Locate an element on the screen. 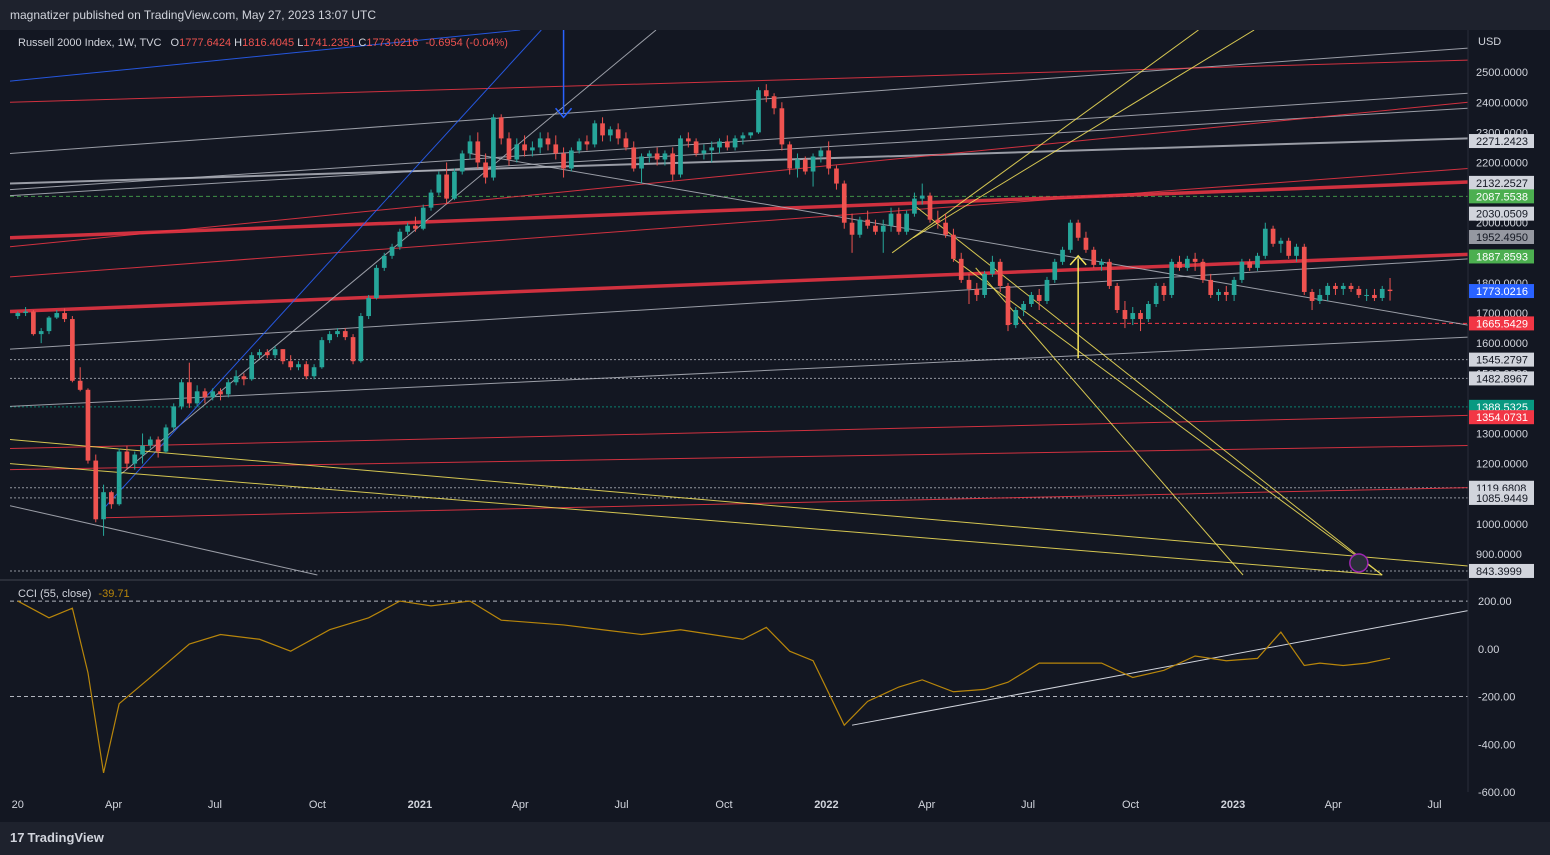 Image resolution: width=1550 pixels, height=855 pixels. time-tick-label: Apr is located at coordinates (113, 805).